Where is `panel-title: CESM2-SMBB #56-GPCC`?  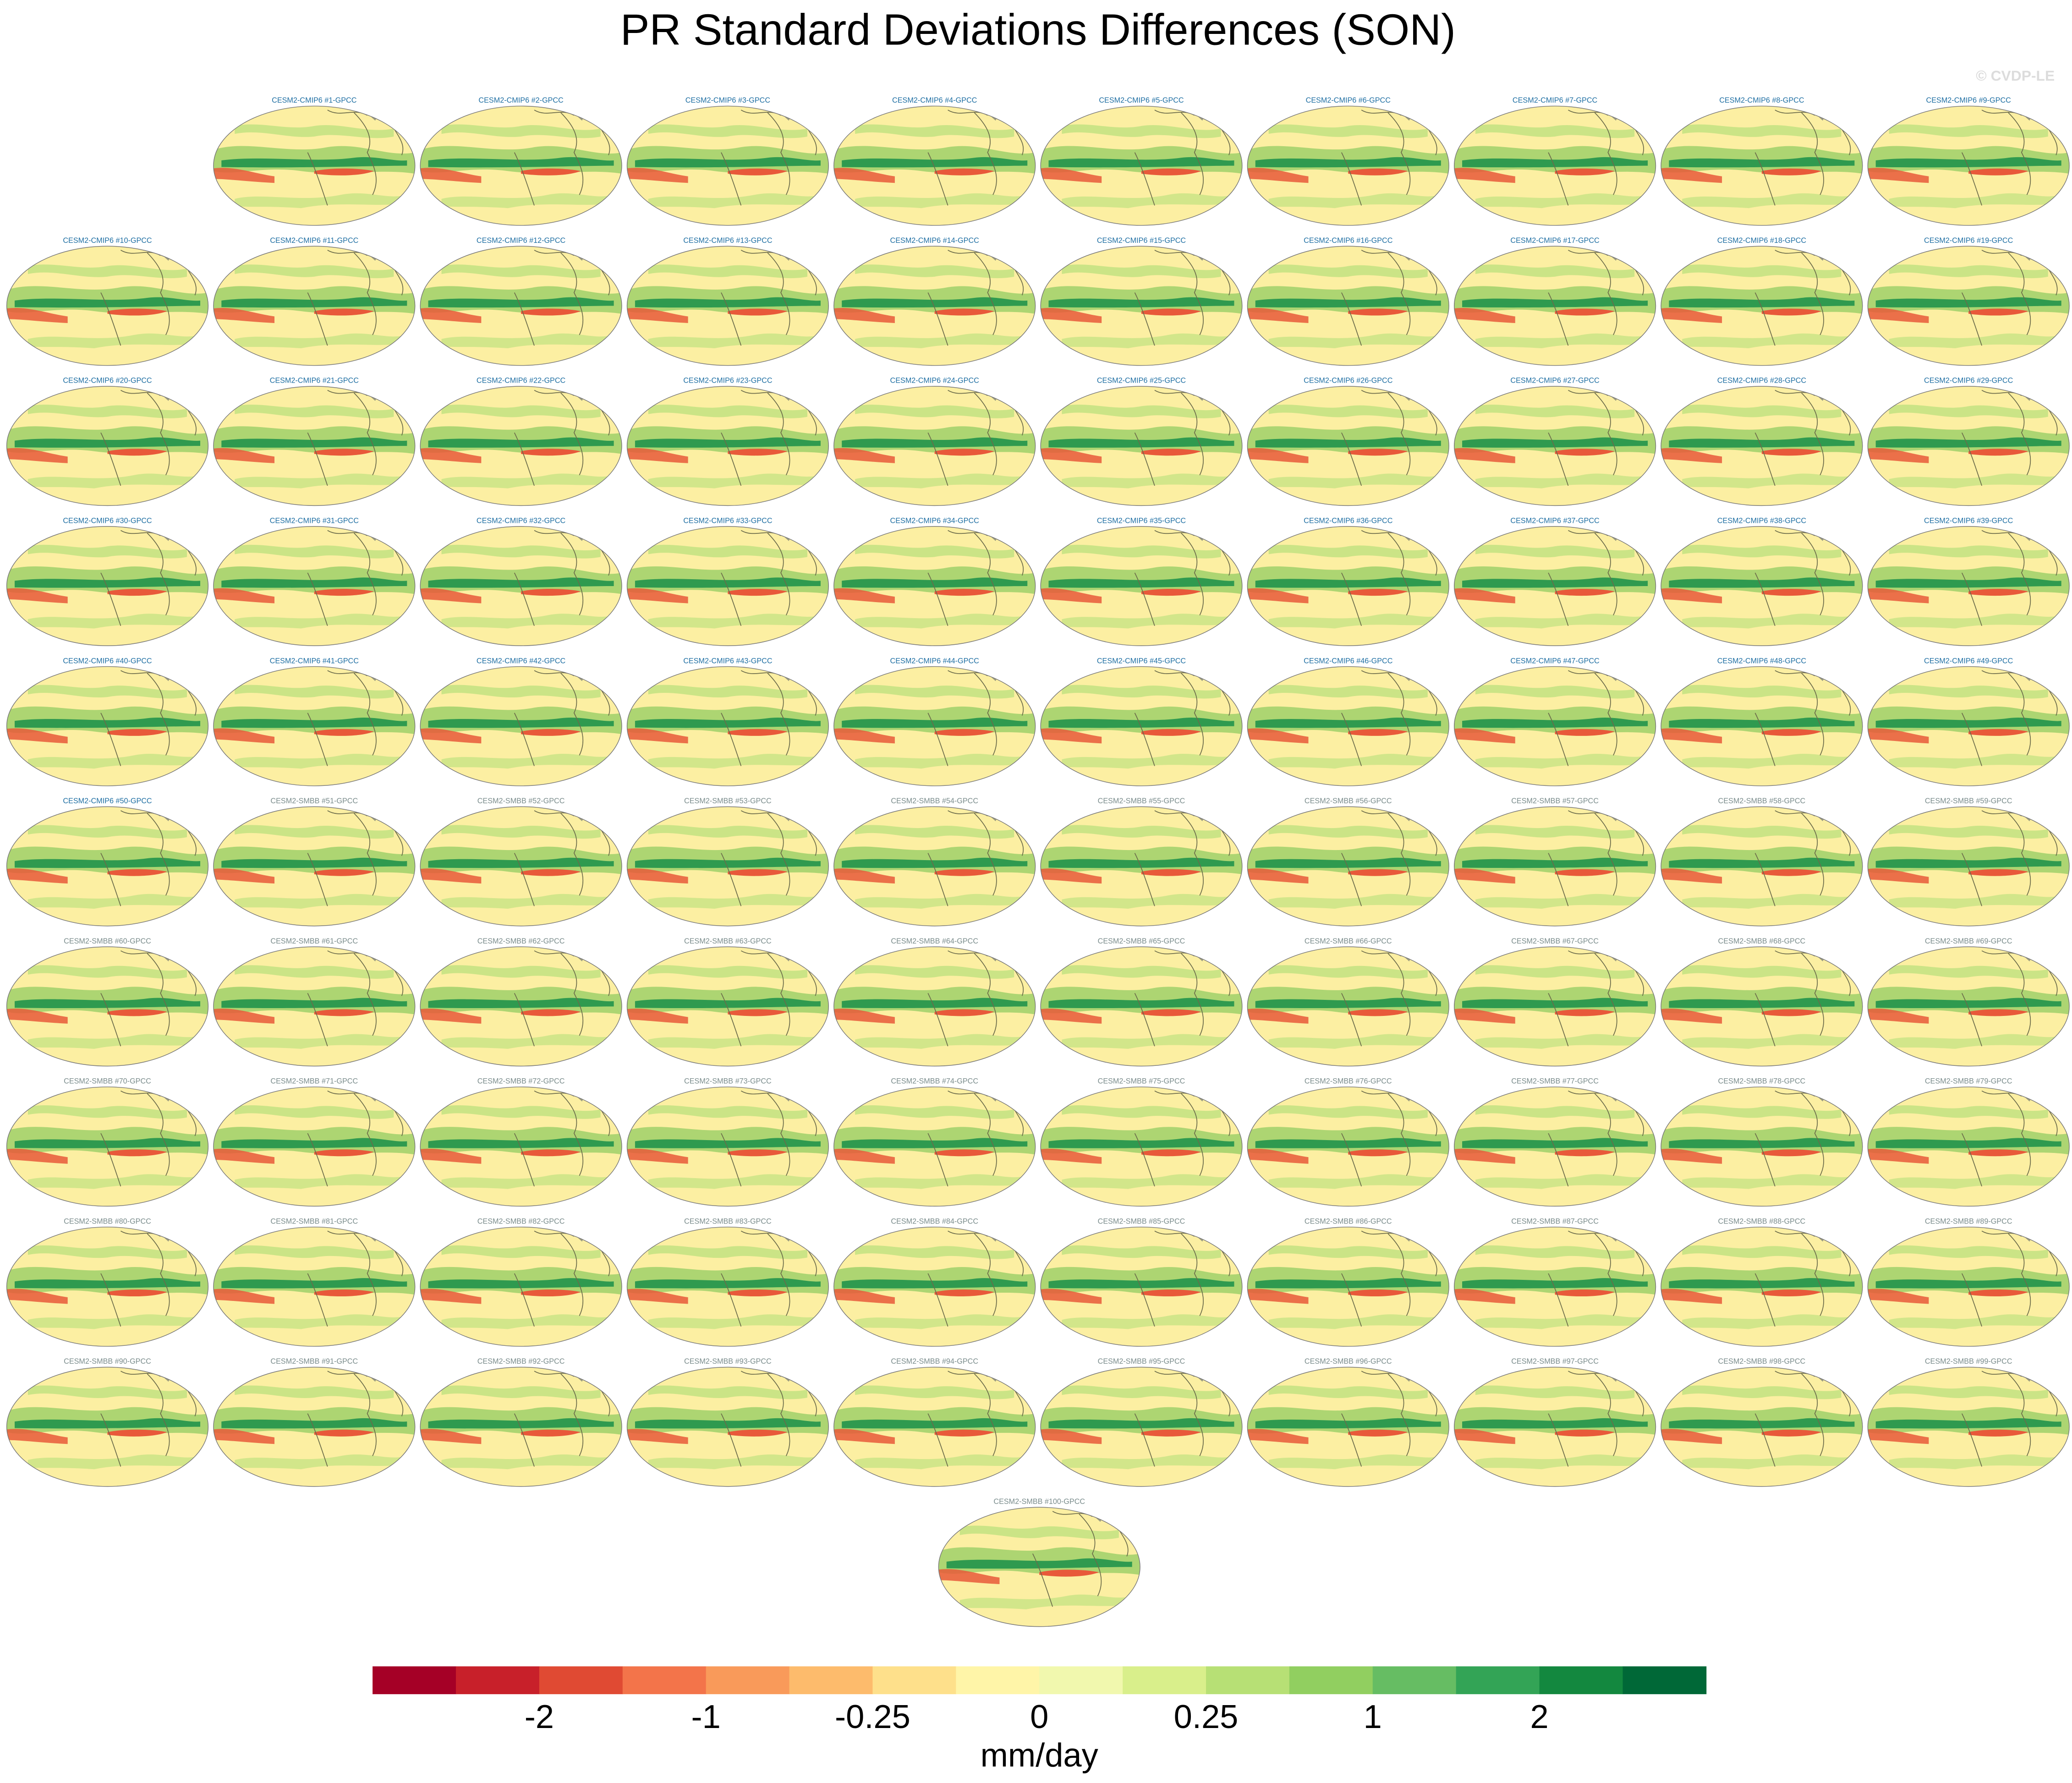
panel-title: CESM2-SMBB #56-GPCC is located at coordinates (1348, 801).